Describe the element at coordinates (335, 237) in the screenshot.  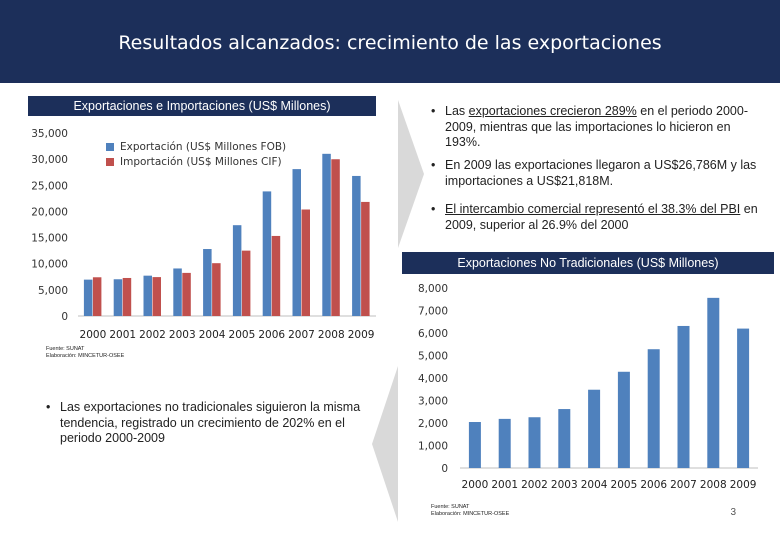
I see `bar-import-2008` at that location.